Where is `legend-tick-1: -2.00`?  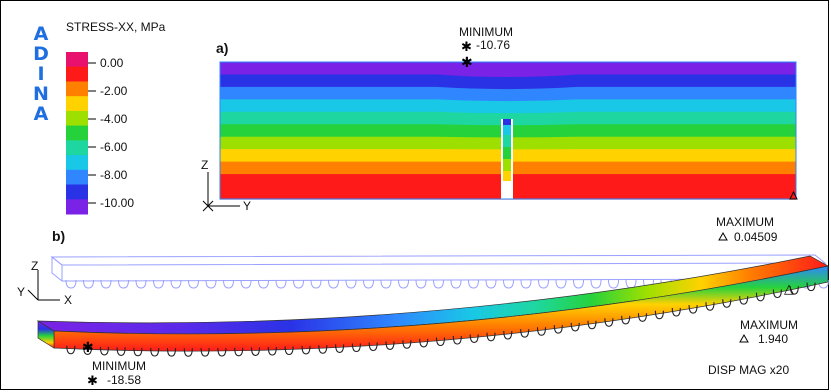
legend-tick-1: -2.00 is located at coordinates (114, 91).